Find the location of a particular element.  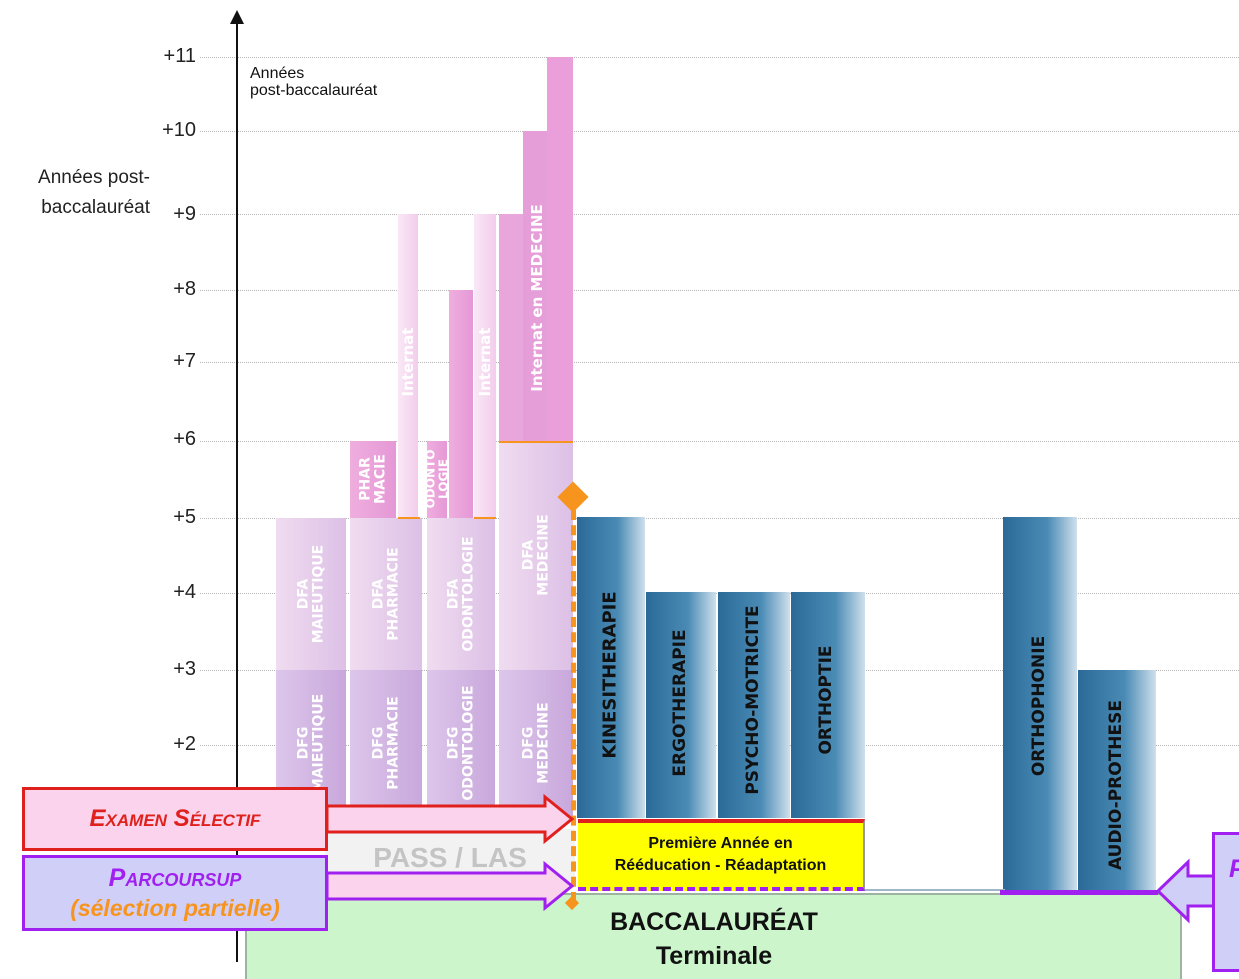

internat-odontologie-bar is located at coordinates (485, 366).